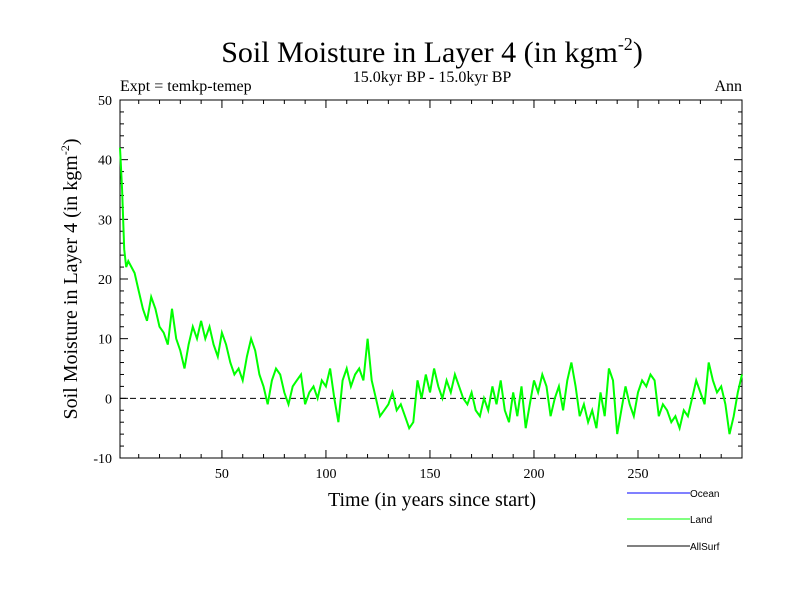 The height and width of the screenshot is (600, 800). Describe the element at coordinates (105, 280) in the screenshot. I see `y-tick-label: 20` at that location.